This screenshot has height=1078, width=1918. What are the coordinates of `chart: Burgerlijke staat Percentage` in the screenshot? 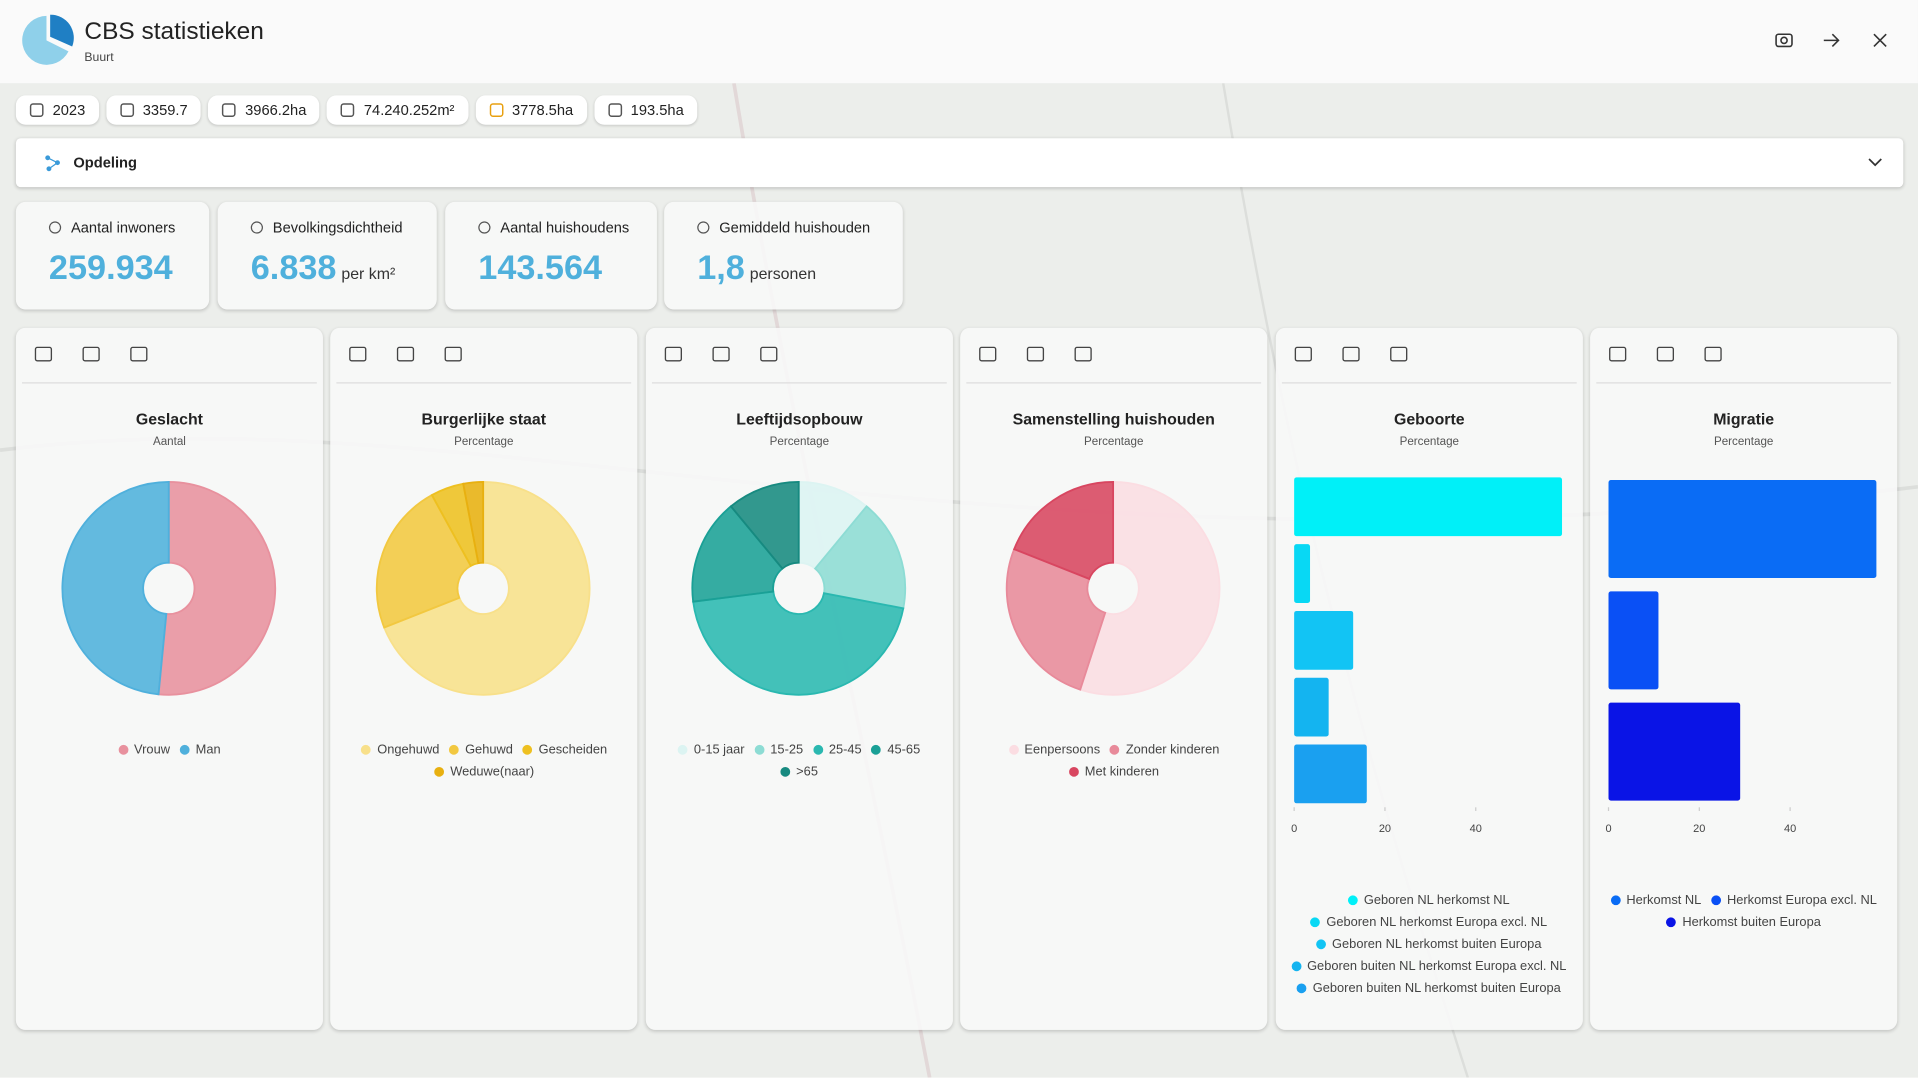 It's located at (484, 521).